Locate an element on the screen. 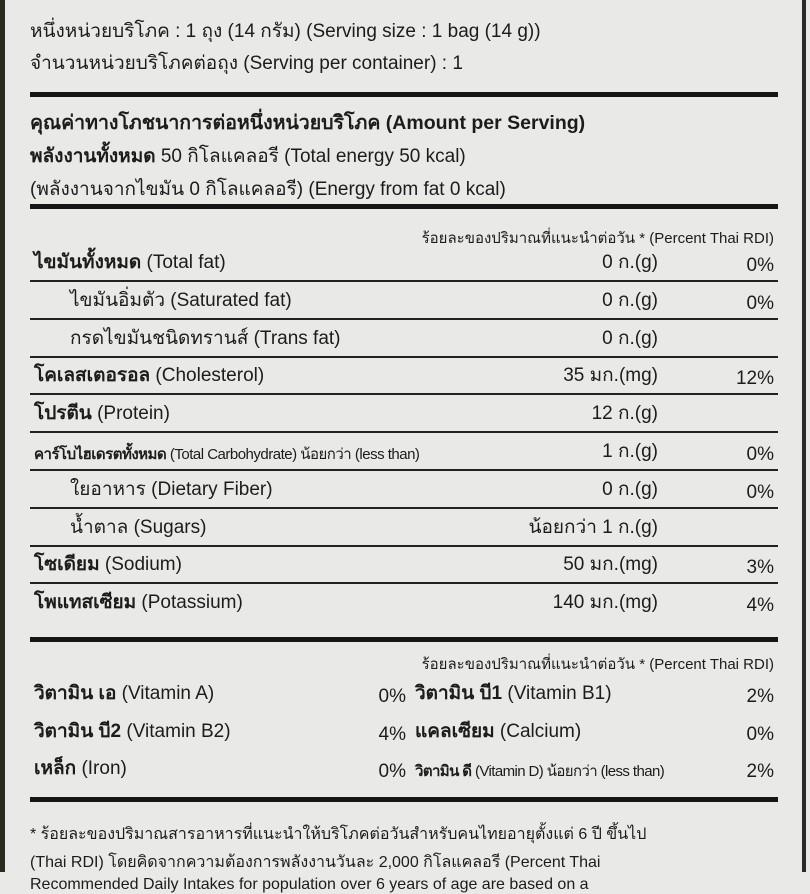 The width and height of the screenshot is (810, 894). energy-label: พลังงานทั้งหมด is located at coordinates (93, 156).